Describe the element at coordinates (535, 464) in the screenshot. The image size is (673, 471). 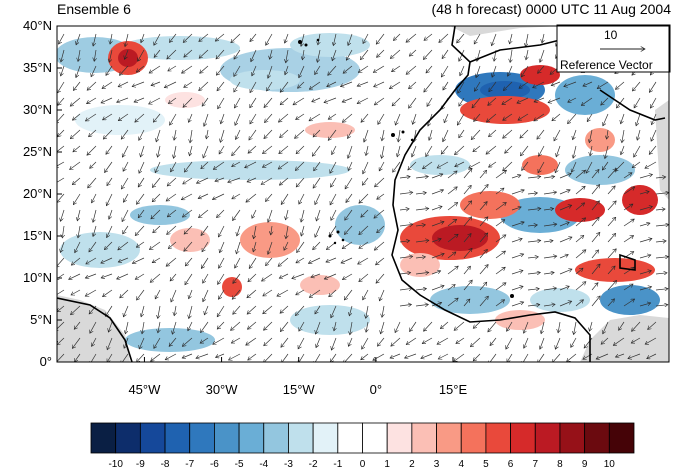
I see `colorbar-tick-label: 7` at that location.